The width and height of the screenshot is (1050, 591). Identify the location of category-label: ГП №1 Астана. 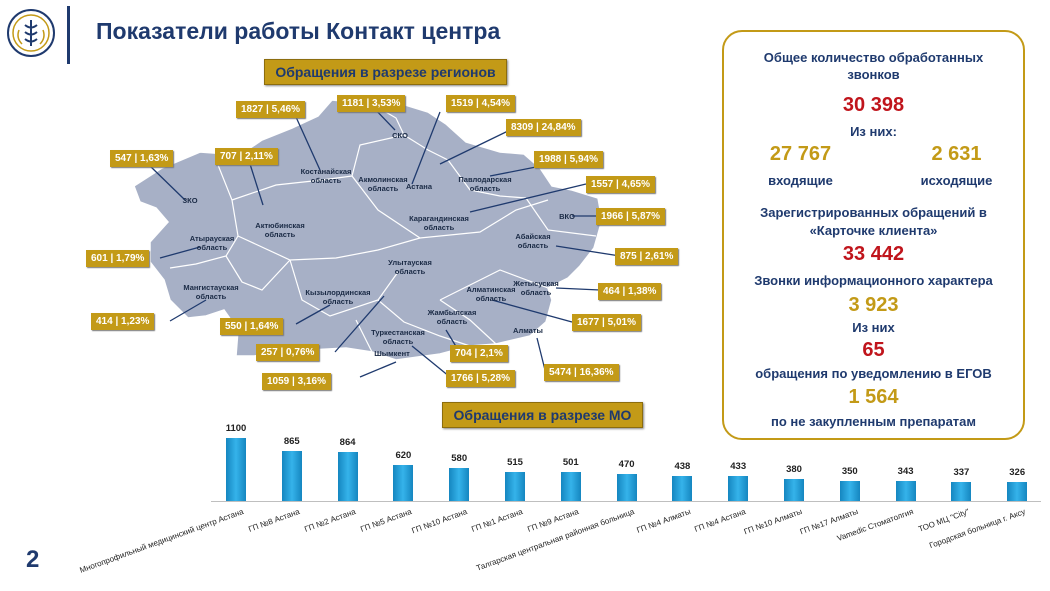
(497, 520).